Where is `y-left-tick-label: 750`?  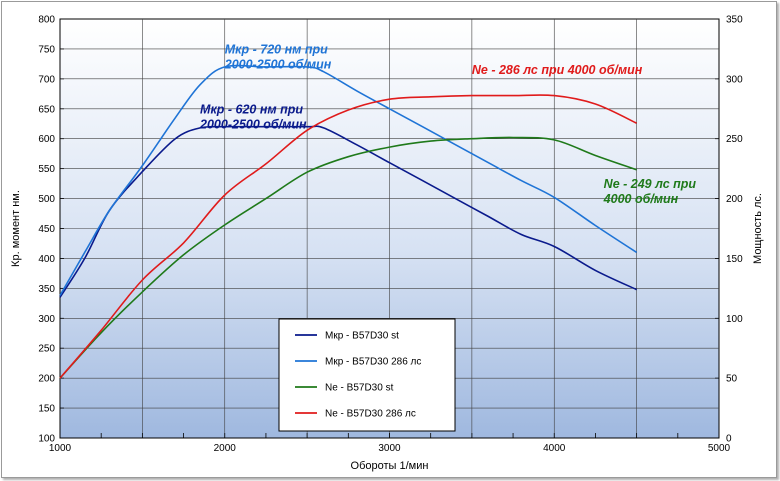 y-left-tick-label: 750 is located at coordinates (46, 49).